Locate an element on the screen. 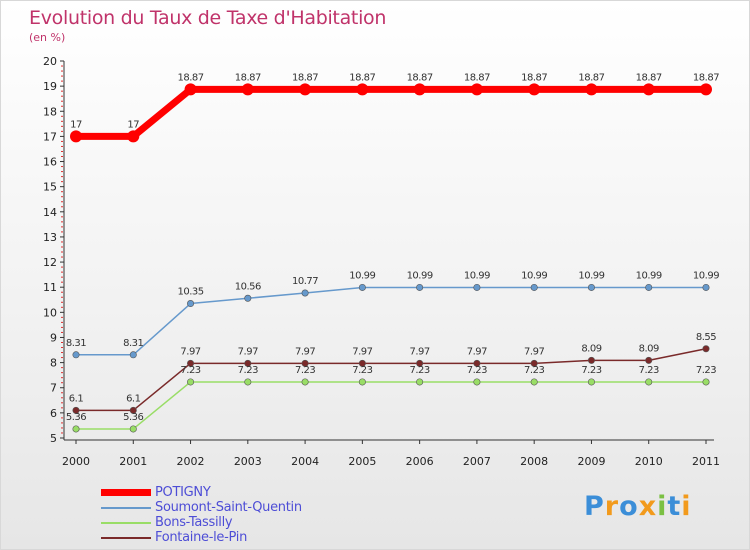  y-tick-label: 17 is located at coordinates (50, 136).